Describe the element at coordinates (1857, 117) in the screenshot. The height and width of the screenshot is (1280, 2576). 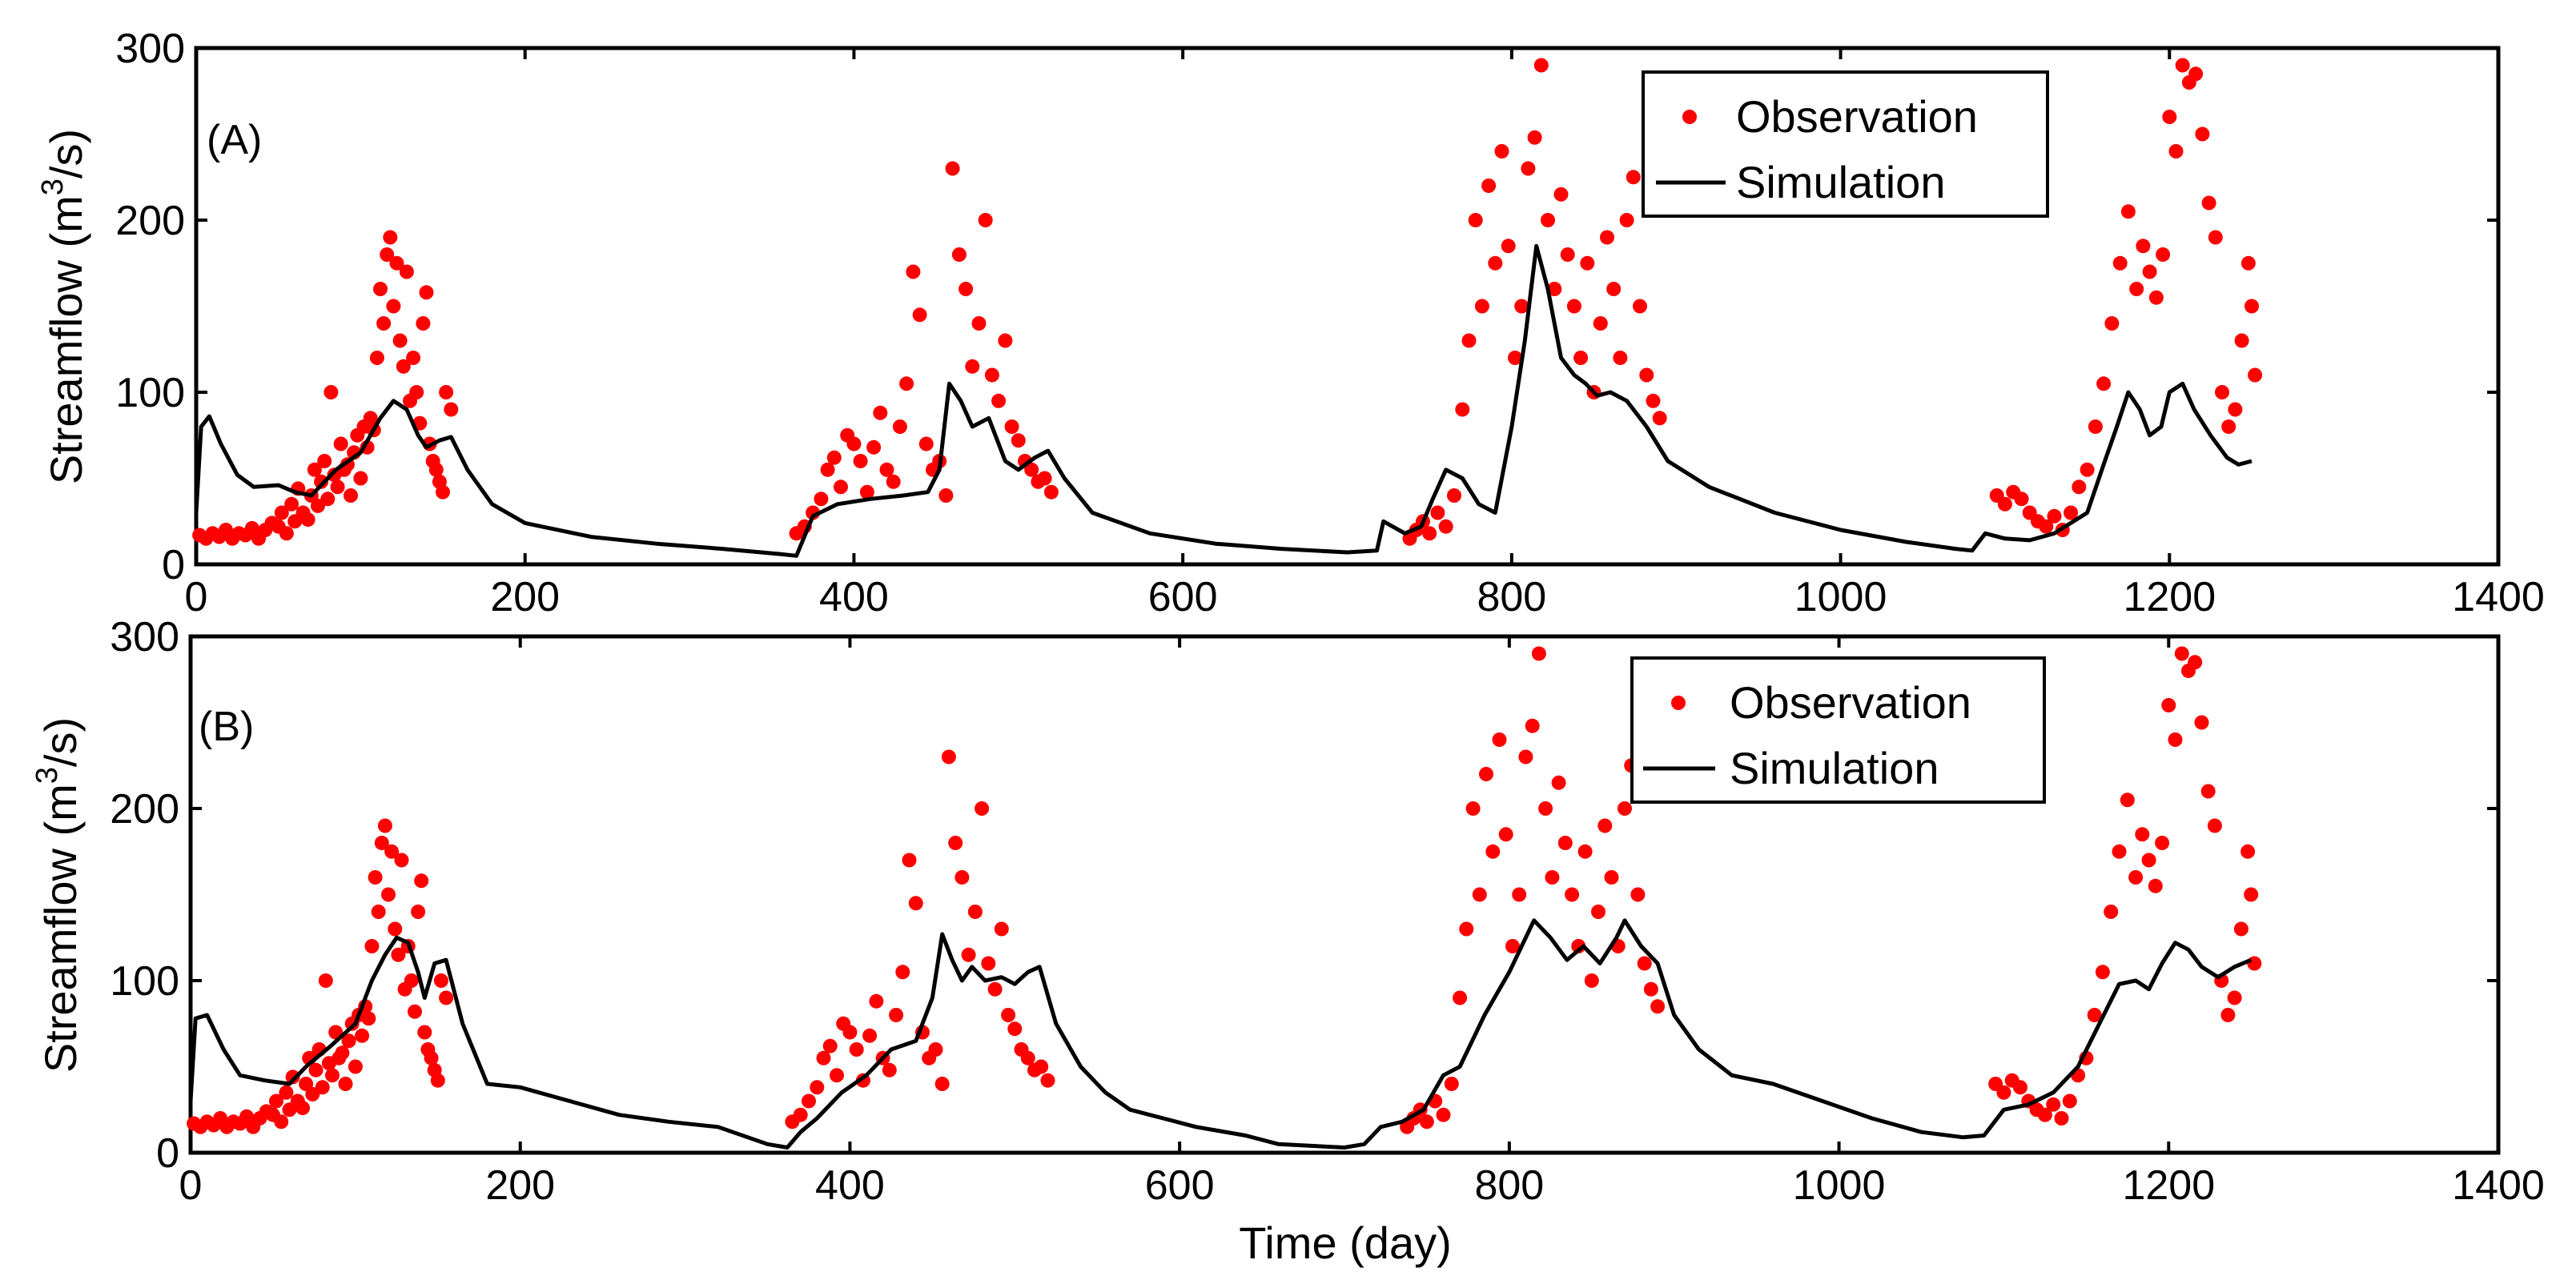
I see `panel-a-legend-observation-label: Observation` at that location.